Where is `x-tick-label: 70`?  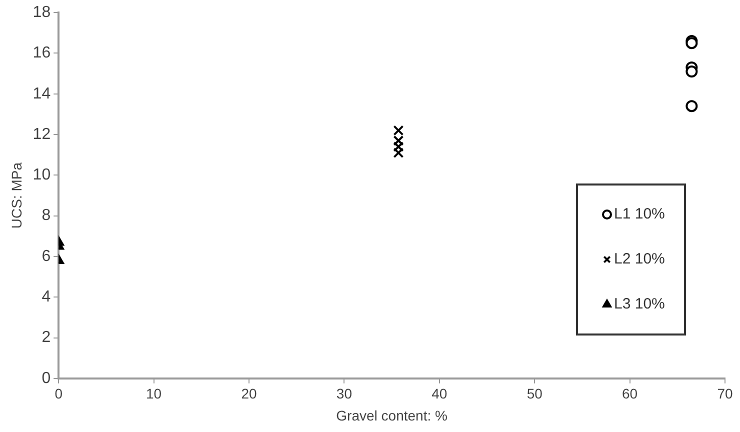 x-tick-label: 70 is located at coordinates (725, 394).